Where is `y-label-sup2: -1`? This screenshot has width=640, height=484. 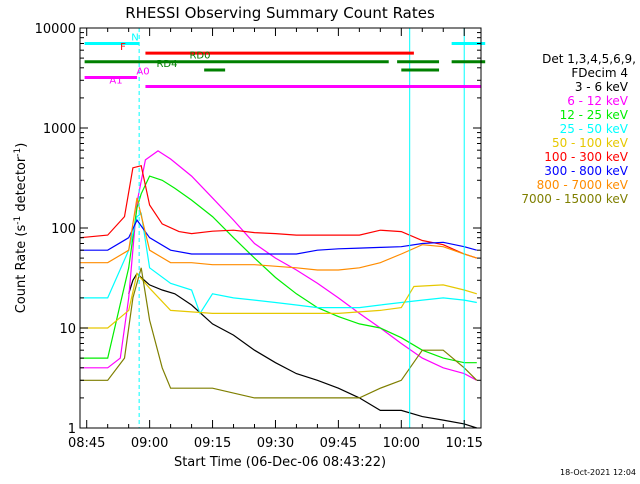 y-label-sup2: -1 is located at coordinates (18, 152).